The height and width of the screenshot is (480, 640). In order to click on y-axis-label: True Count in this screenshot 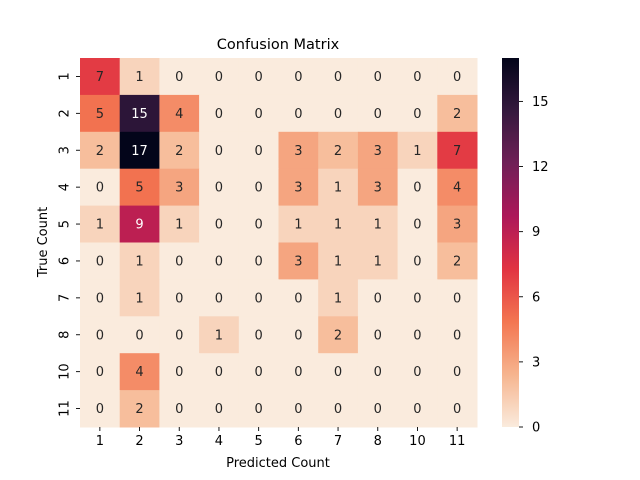, I will do `click(43, 242)`.